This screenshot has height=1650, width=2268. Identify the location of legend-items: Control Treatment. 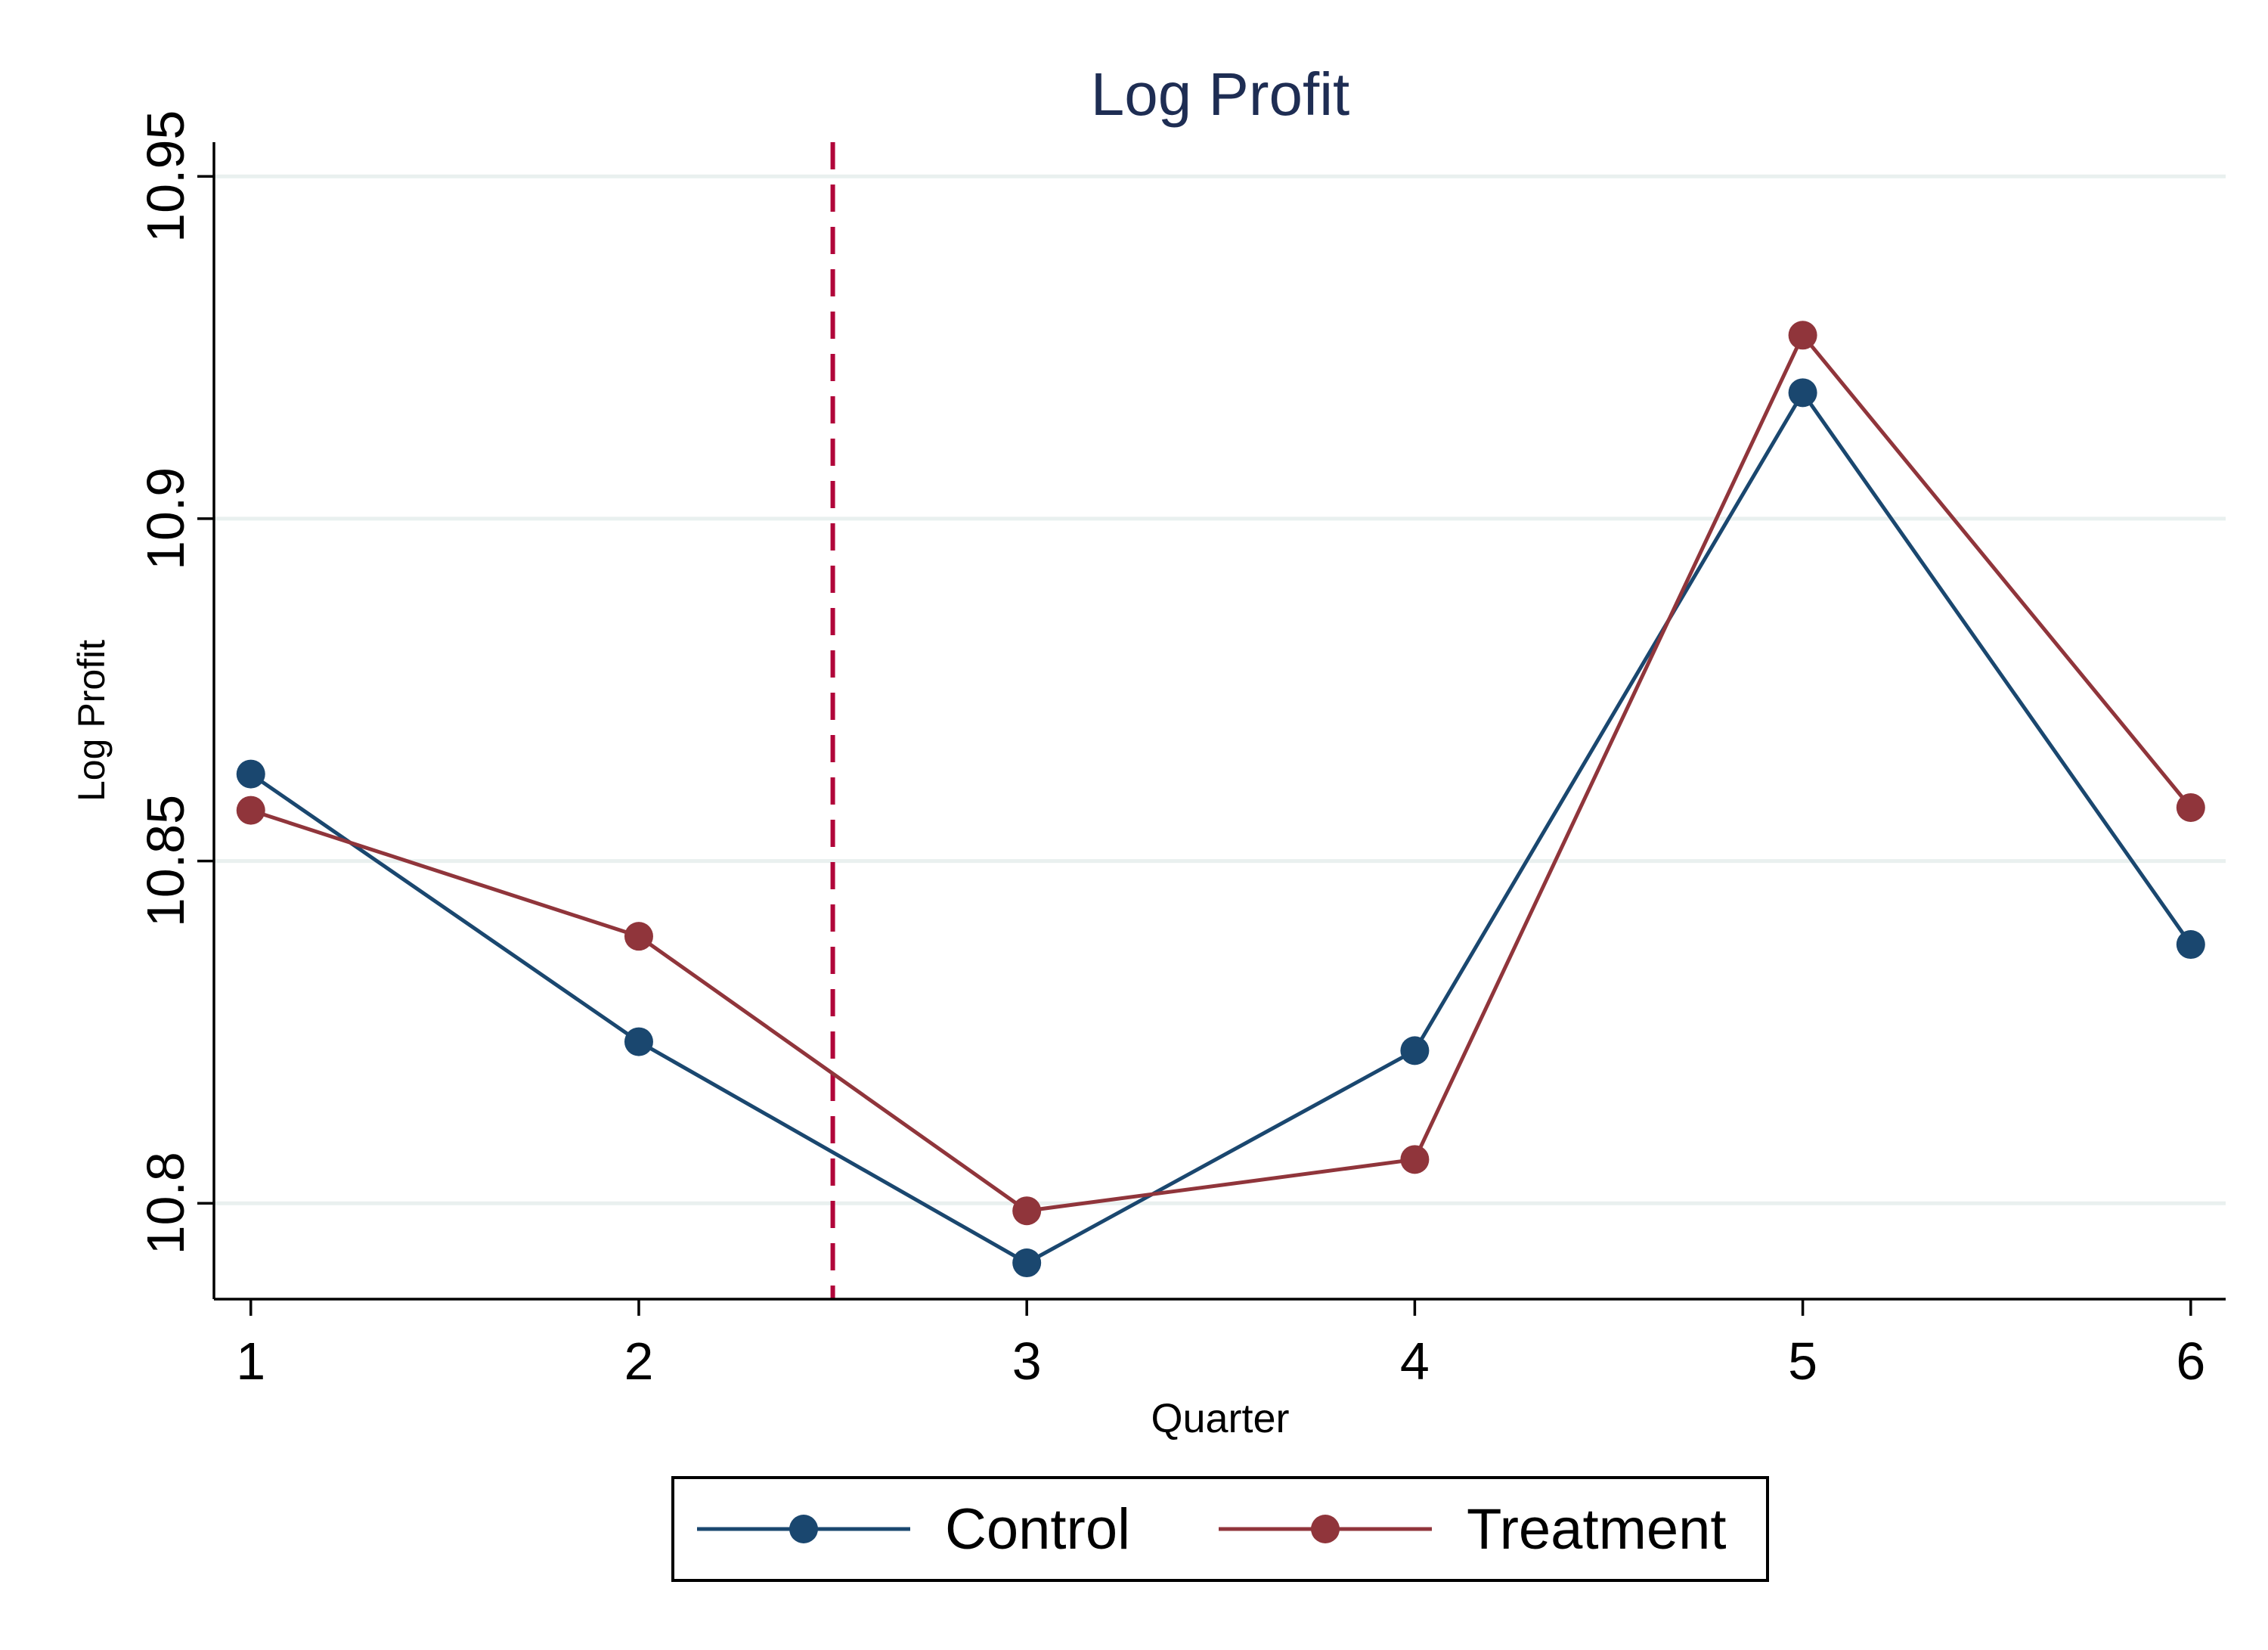
(1212, 1529).